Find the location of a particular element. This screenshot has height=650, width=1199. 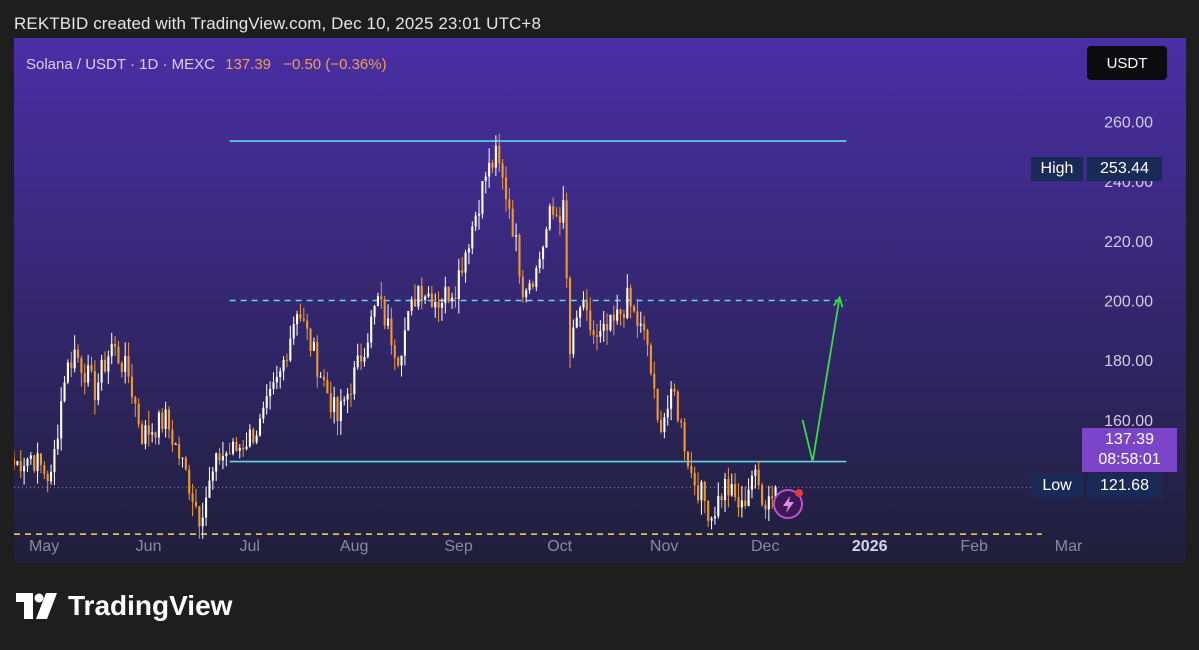

x-axis-tick-label: Feb is located at coordinates (974, 546).